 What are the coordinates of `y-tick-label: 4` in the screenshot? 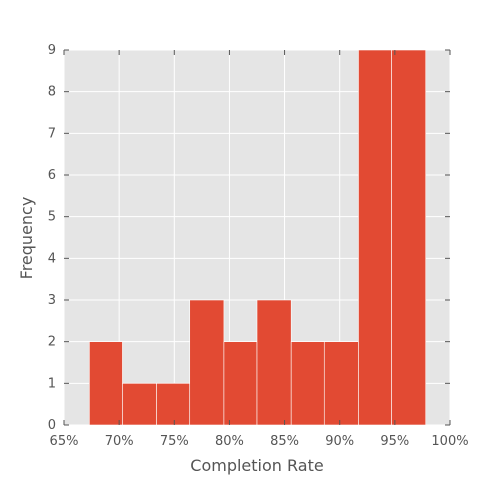 It's located at (52, 258).